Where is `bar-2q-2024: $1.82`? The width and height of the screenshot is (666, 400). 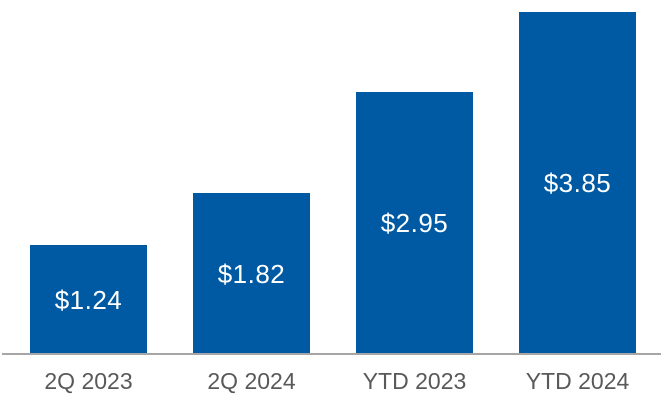 bar-2q-2024: $1.82 is located at coordinates (251, 274).